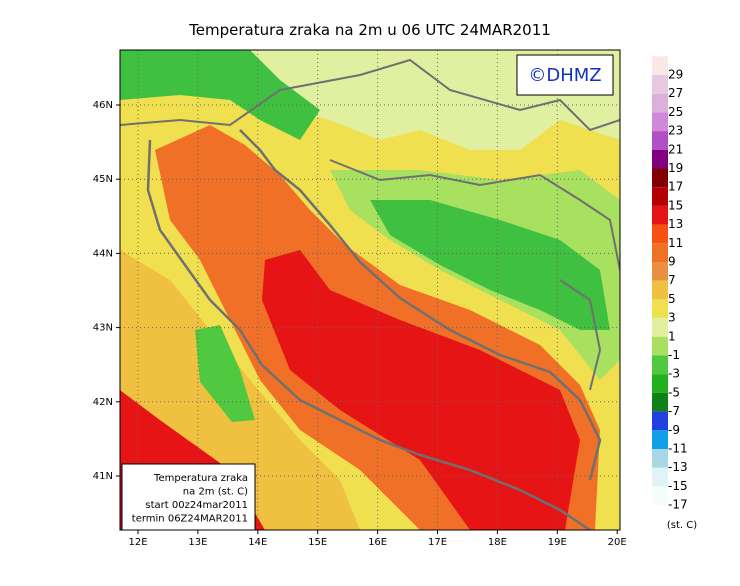  Describe the element at coordinates (678, 505) in the screenshot. I see `colorbar-label: -17` at that location.